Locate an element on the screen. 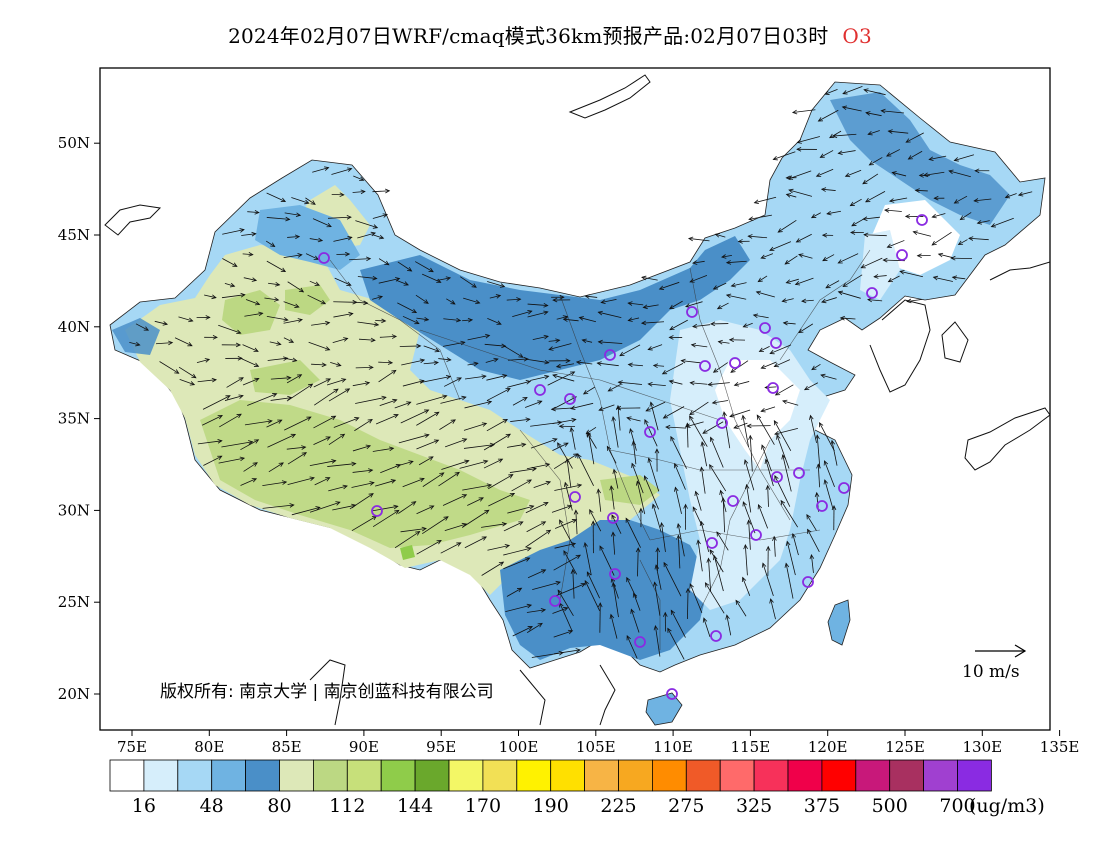 This screenshot has height=850, width=1100. lat-tick-label: 20N is located at coordinates (74, 694).